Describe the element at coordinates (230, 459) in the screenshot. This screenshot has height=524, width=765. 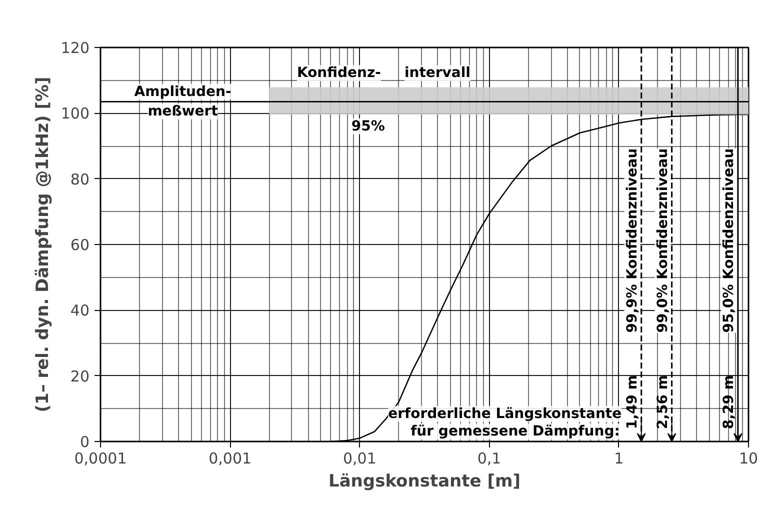
I see `x-tick-label: 0,001` at that location.